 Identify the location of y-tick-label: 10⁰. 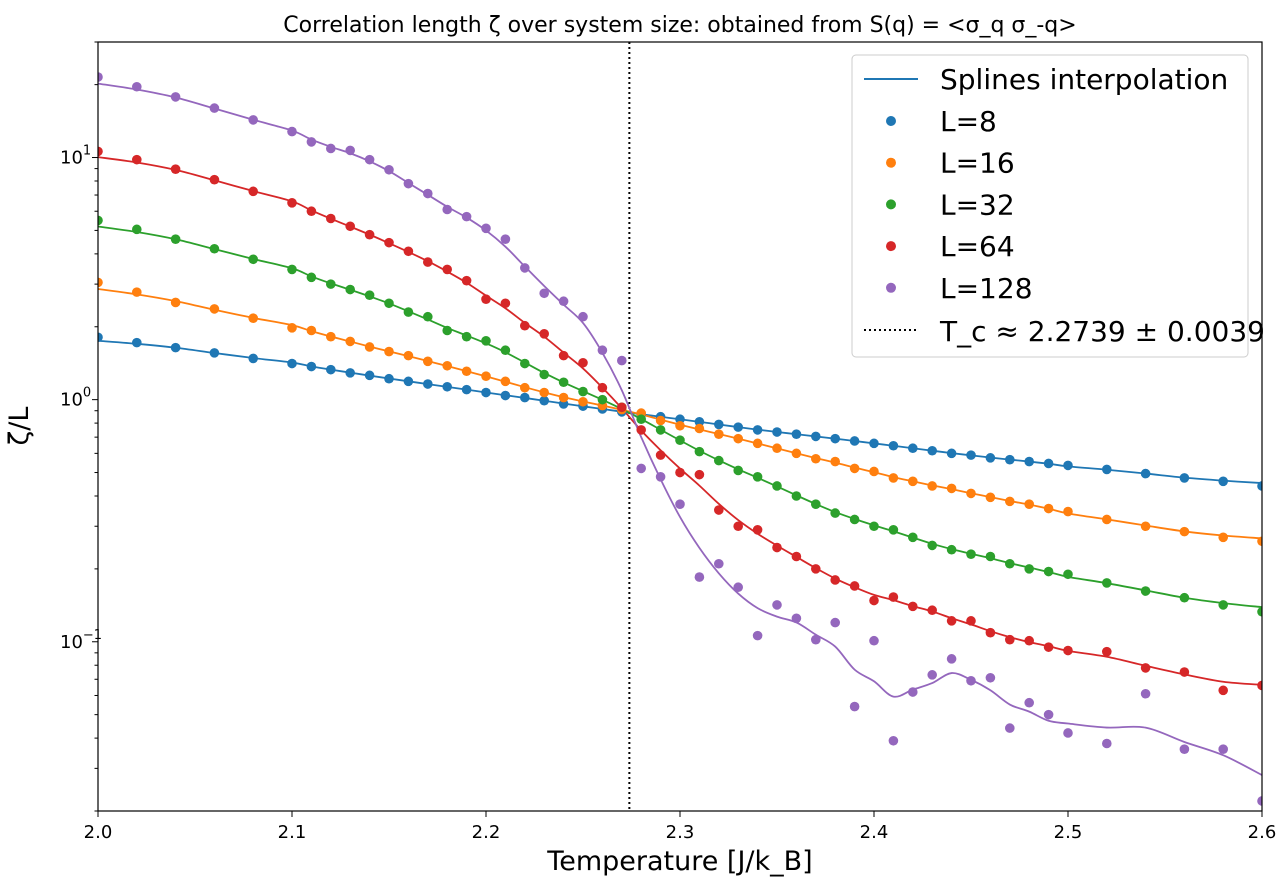
(75, 398).